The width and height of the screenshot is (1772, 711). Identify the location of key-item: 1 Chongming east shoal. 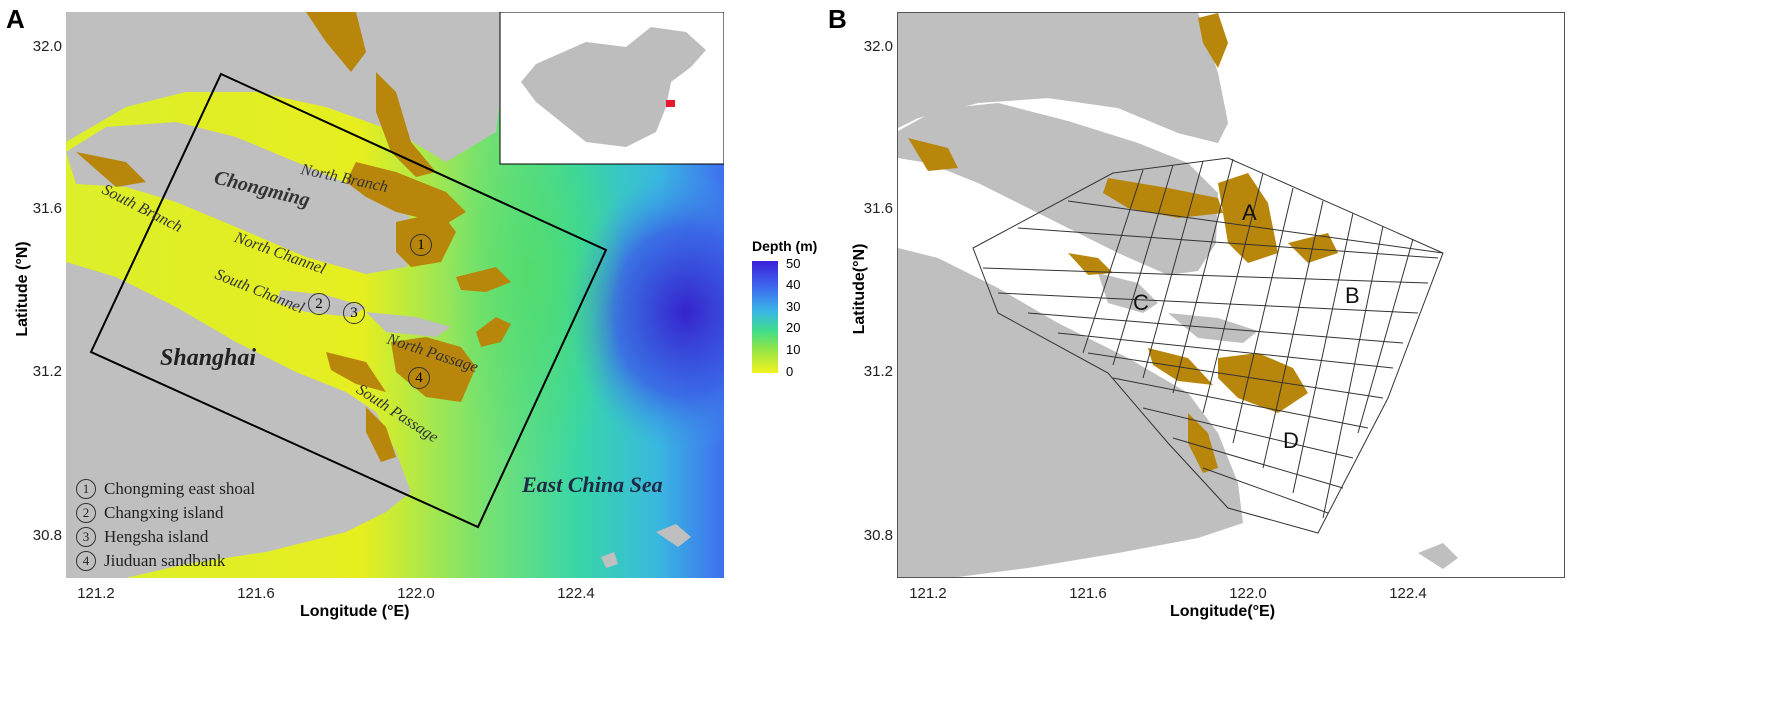
(165, 489).